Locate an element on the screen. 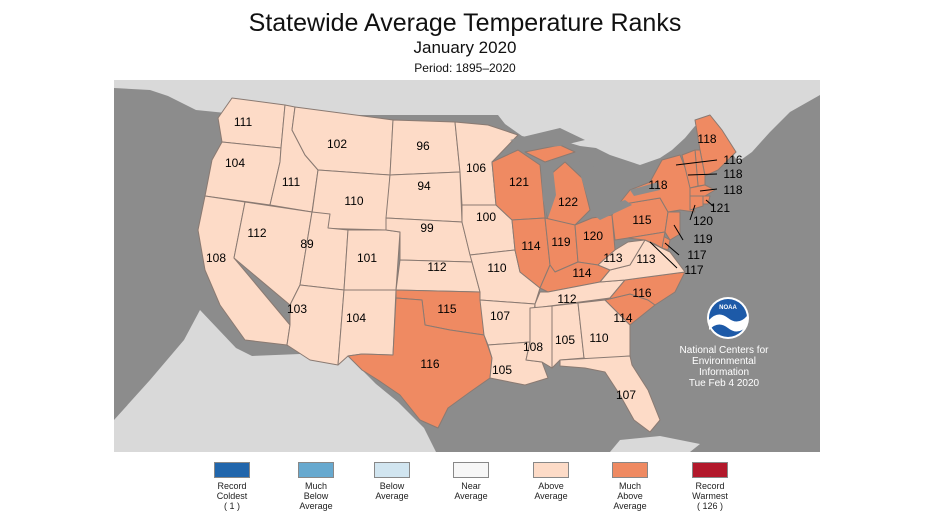 Image resolution: width=930 pixels, height=523 pixels. rank-label-tx: 116 is located at coordinates (429, 364).